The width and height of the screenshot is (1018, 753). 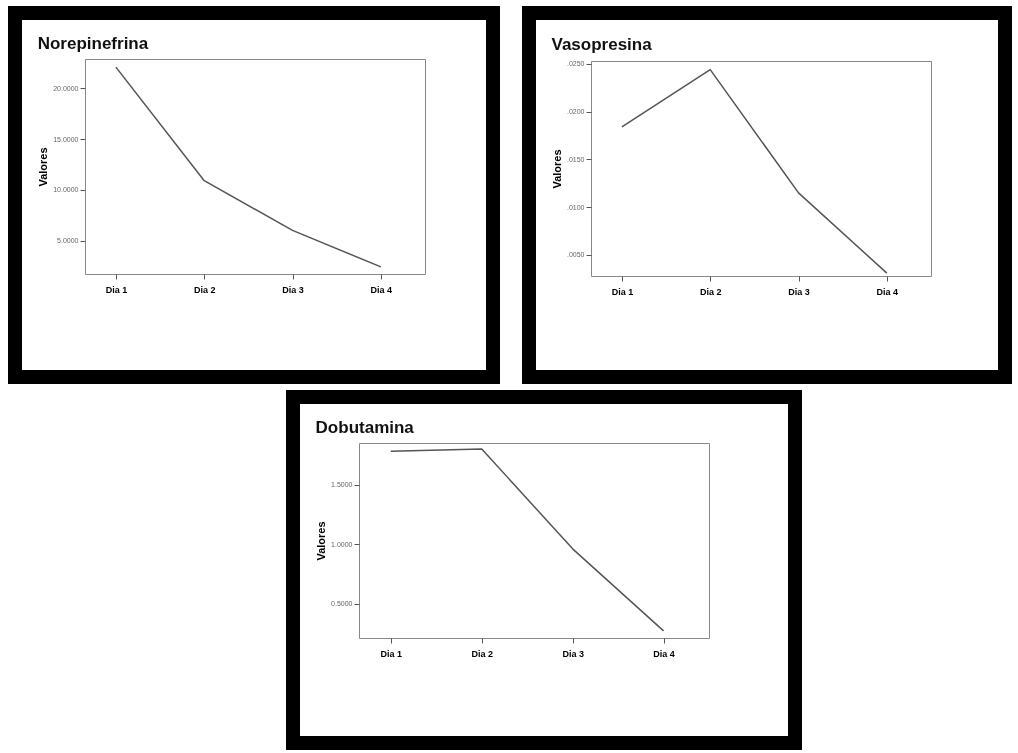 I want to click on chart-title: Dobutamina, so click(x=365, y=427).